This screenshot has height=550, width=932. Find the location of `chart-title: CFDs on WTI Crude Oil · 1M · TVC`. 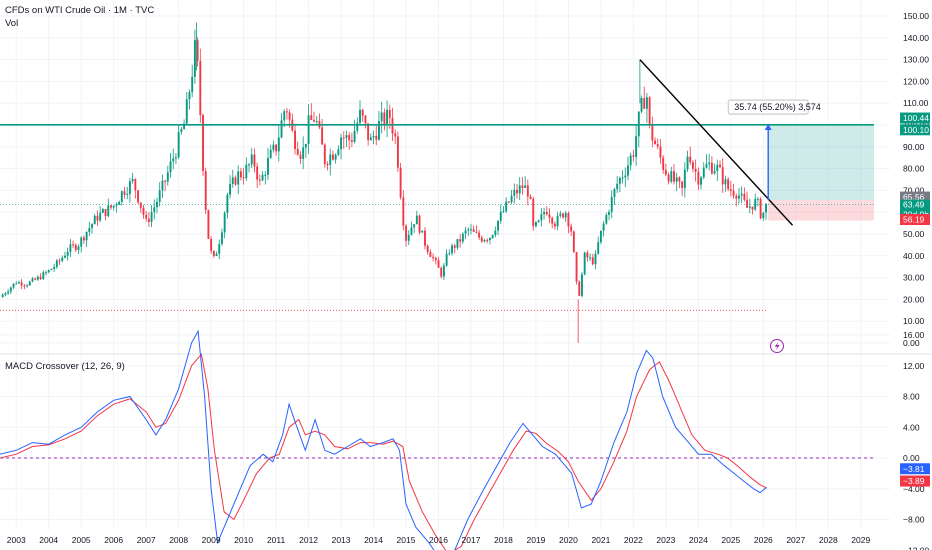

chart-title: CFDs on WTI Crude Oil · 1M · TVC is located at coordinates (79, 10).